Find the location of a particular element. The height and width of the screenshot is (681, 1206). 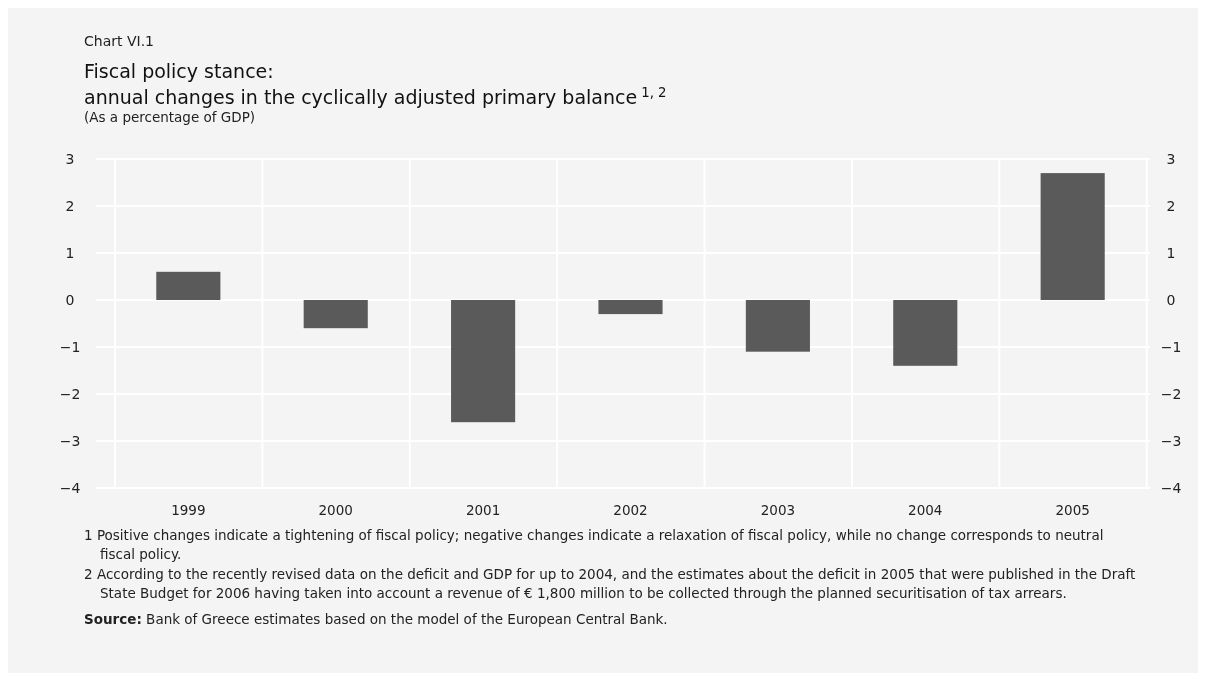

y-tick-label: 1 is located at coordinates (70, 252).